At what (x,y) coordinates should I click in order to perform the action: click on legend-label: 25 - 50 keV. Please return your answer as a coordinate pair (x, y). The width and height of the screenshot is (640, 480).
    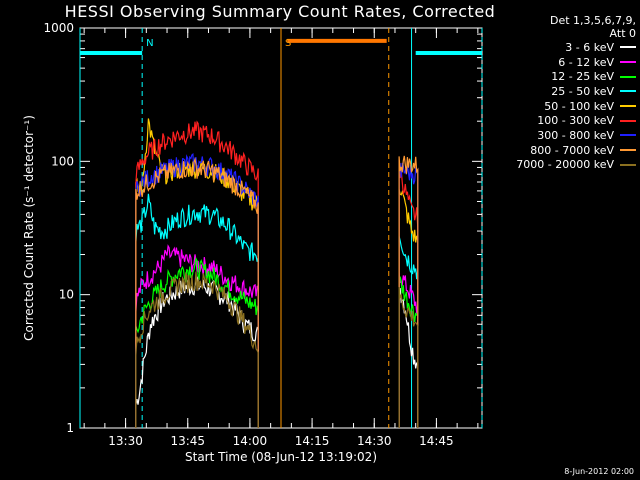
    Looking at the image, I should click on (582, 91).